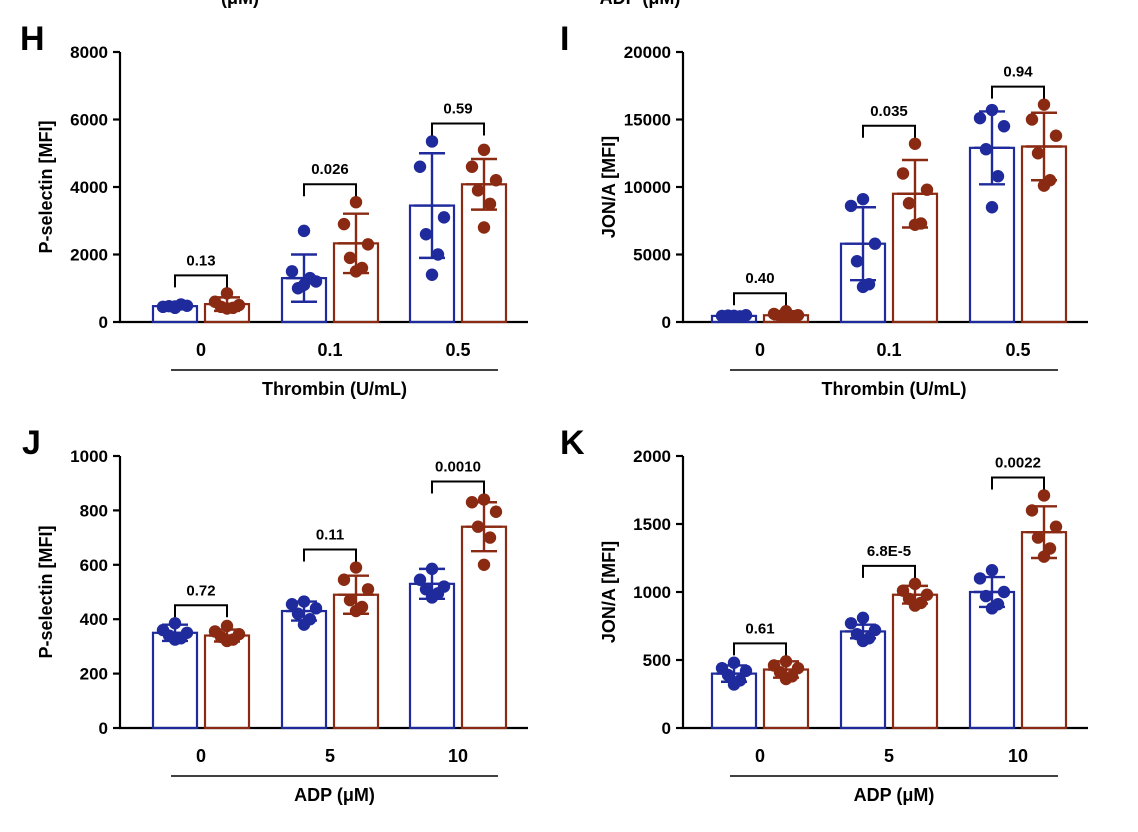 The width and height of the screenshot is (1138, 832). I want to click on p-value-label: 0.026, so click(330, 169).